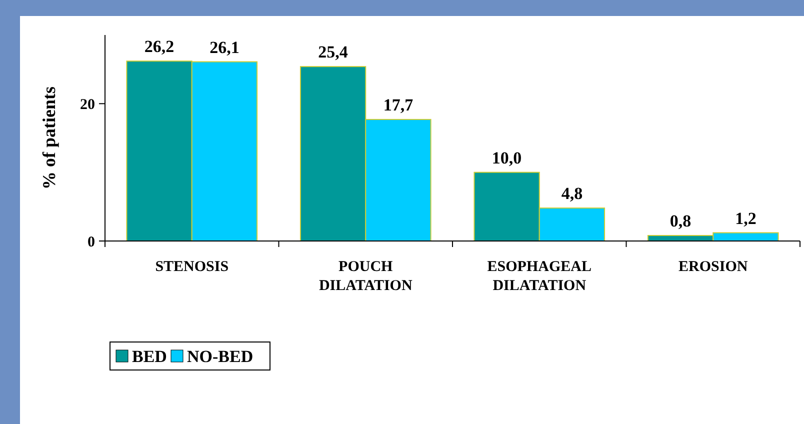  What do you see at coordinates (192, 267) in the screenshot?
I see `x-tick-label: STENOSIS` at bounding box center [192, 267].